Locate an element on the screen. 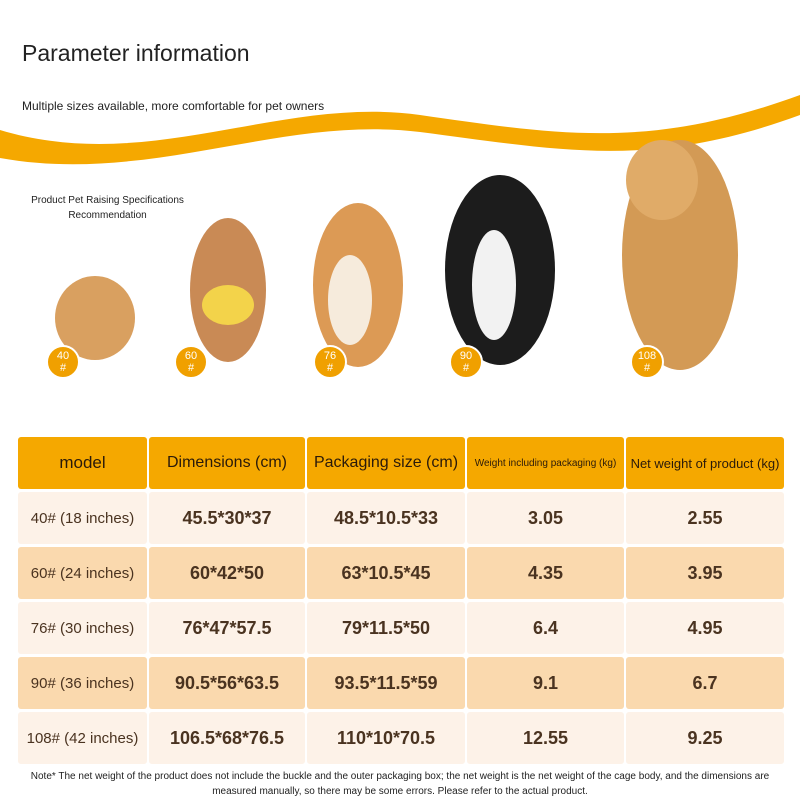 The image size is (800, 800). size-badge: 108 # is located at coordinates (647, 362).